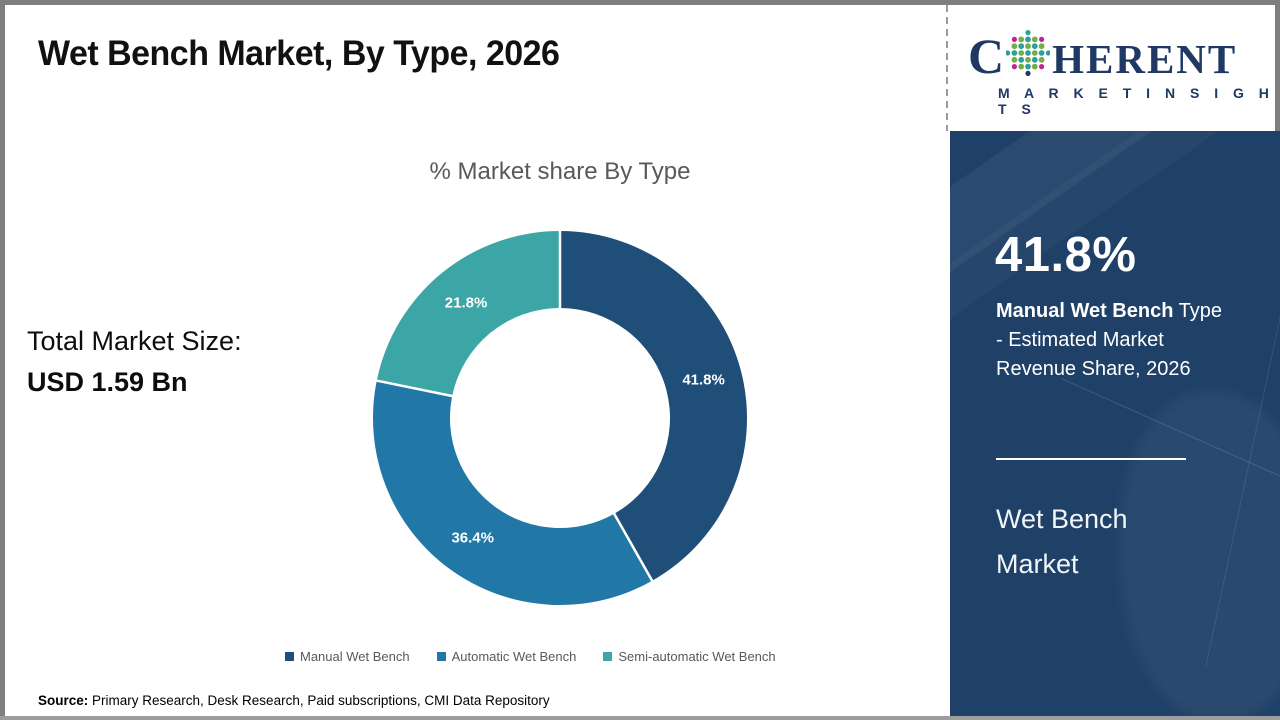  What do you see at coordinates (640, 2) in the screenshot?
I see `frame-border-top` at bounding box center [640, 2].